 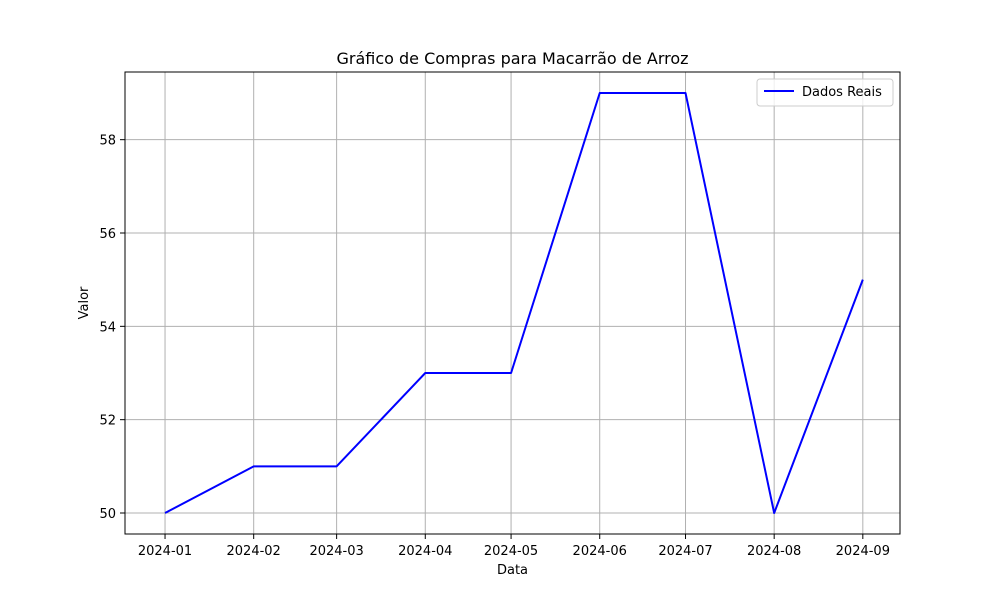 What do you see at coordinates (107, 421) in the screenshot?
I see `y-tick-label: 52` at bounding box center [107, 421].